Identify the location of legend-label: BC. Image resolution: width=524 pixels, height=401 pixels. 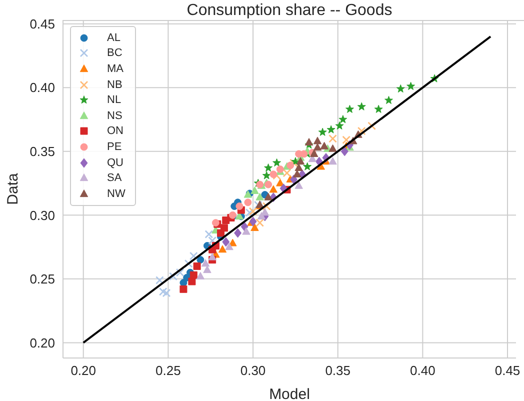
(114, 53).